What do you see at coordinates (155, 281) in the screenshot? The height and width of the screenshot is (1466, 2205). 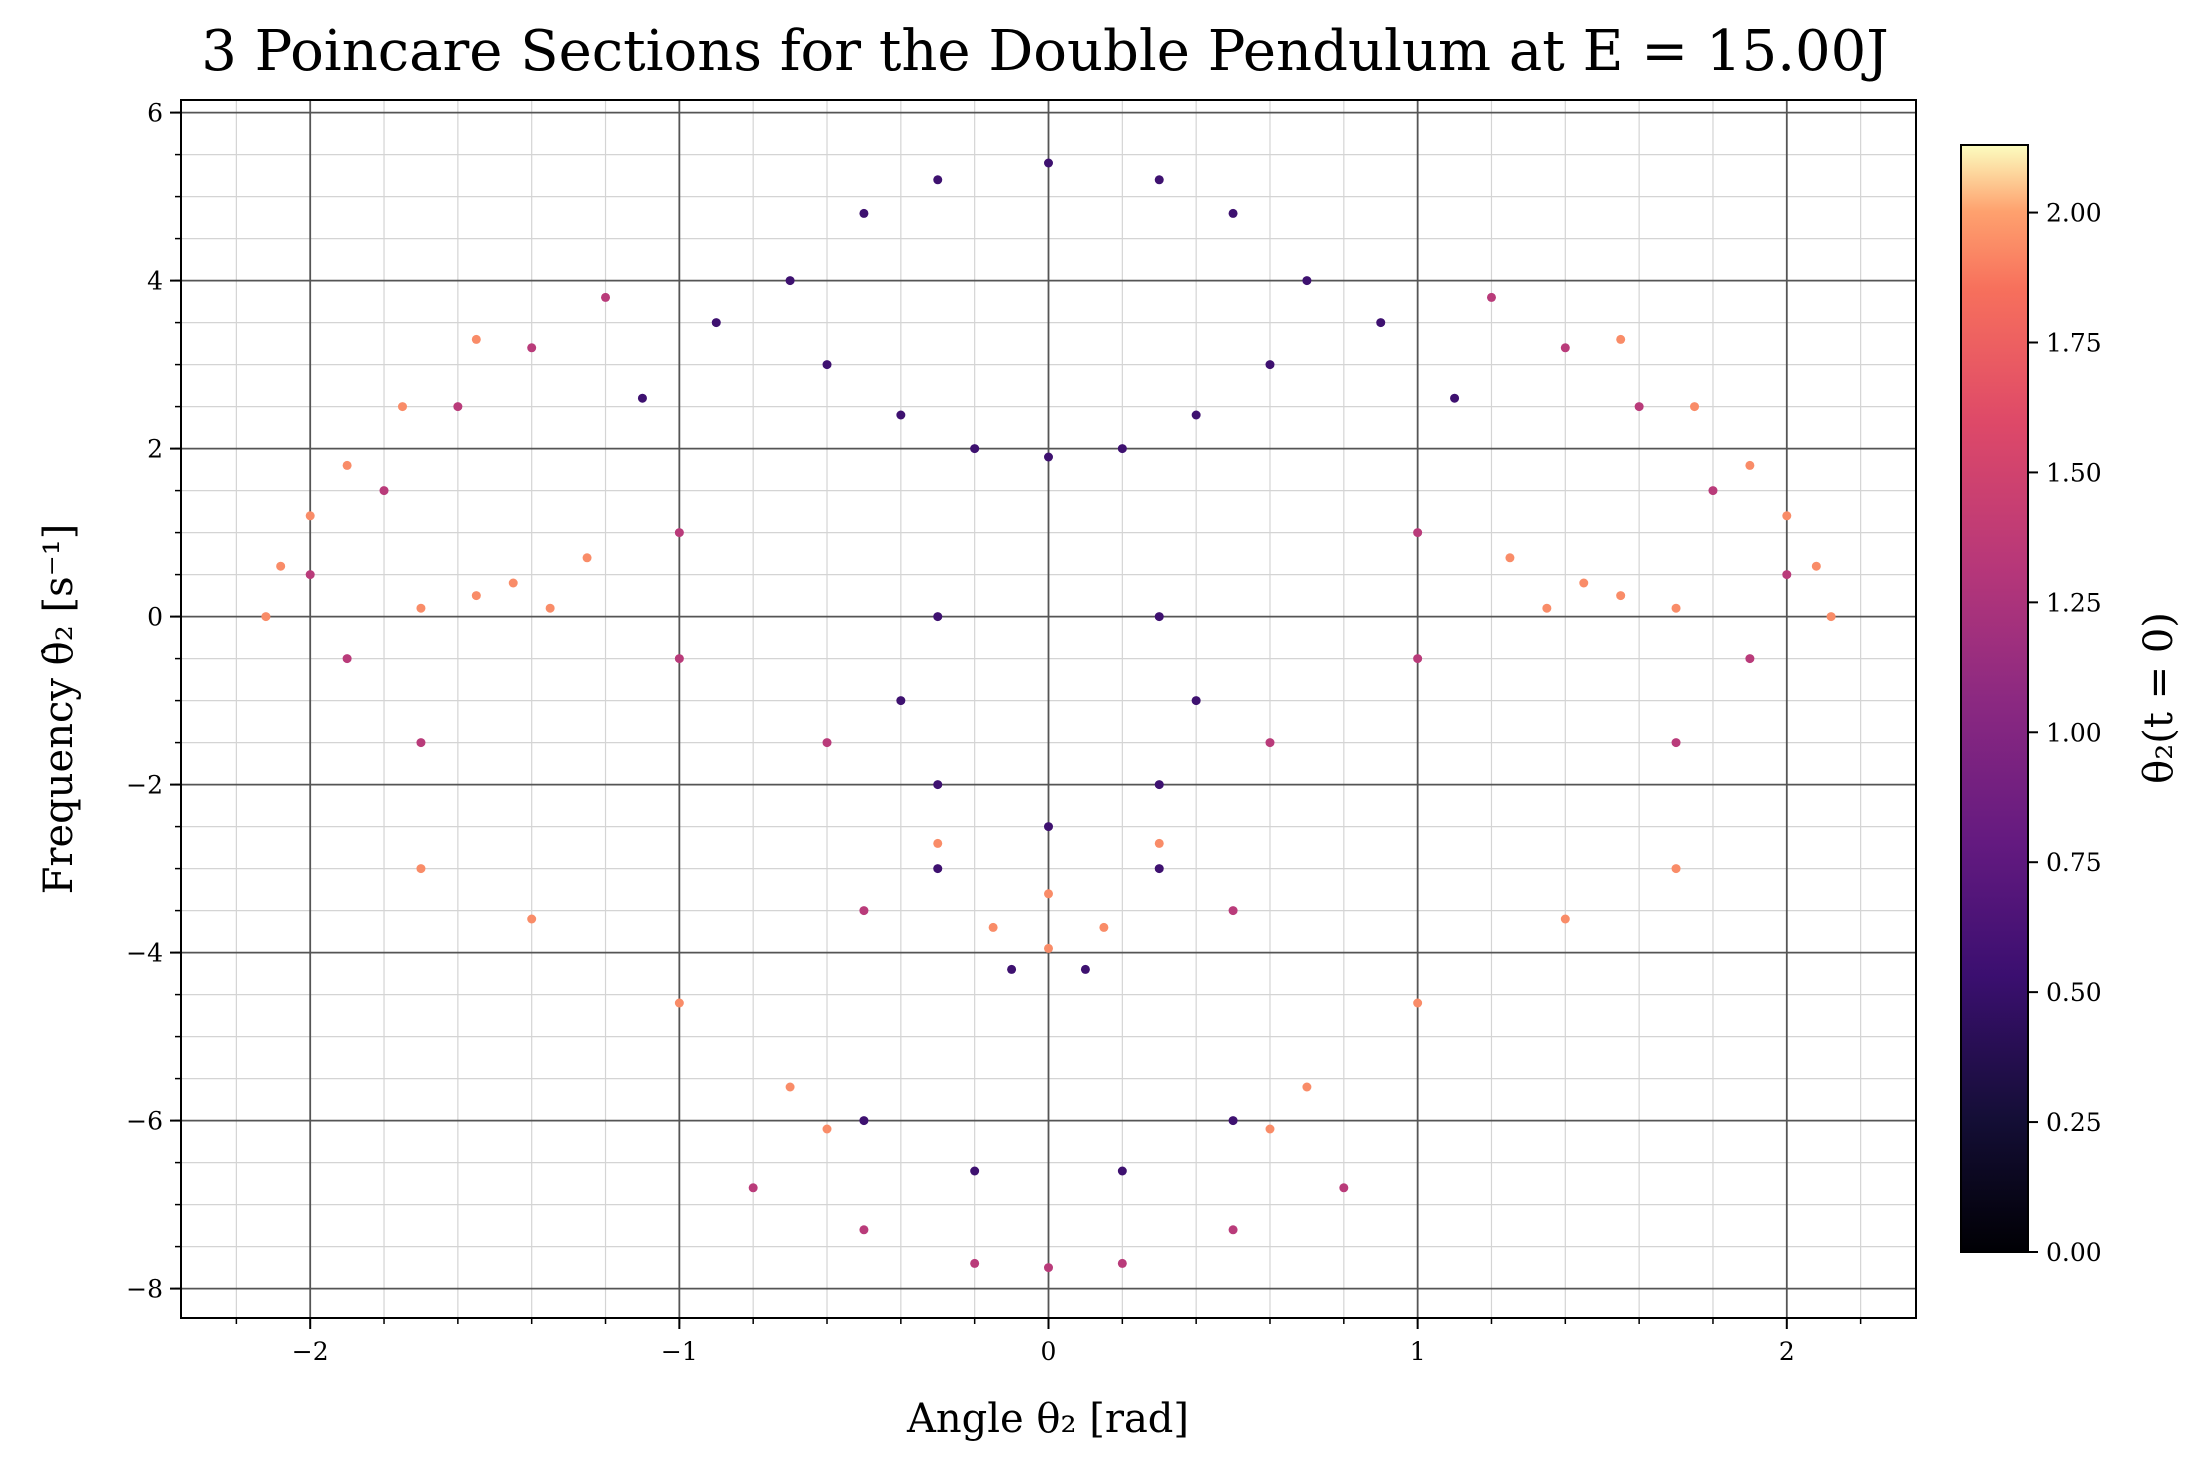 I see `y-tick-label: 4` at bounding box center [155, 281].